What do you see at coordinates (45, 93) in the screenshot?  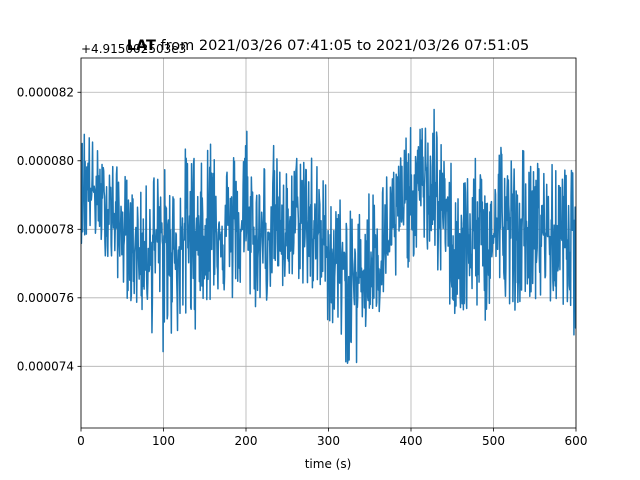 I see `y-tick-label: 0.000082` at bounding box center [45, 93].